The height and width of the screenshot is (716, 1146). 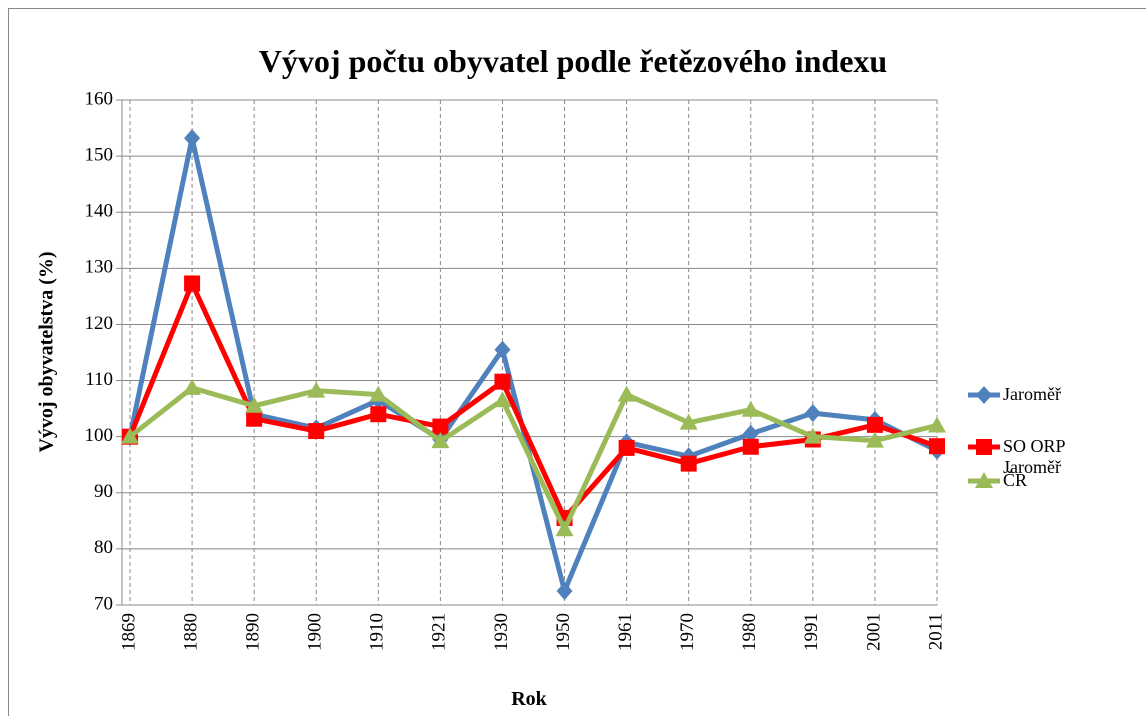 I want to click on y-tick-label: 130, so click(x=99, y=267).